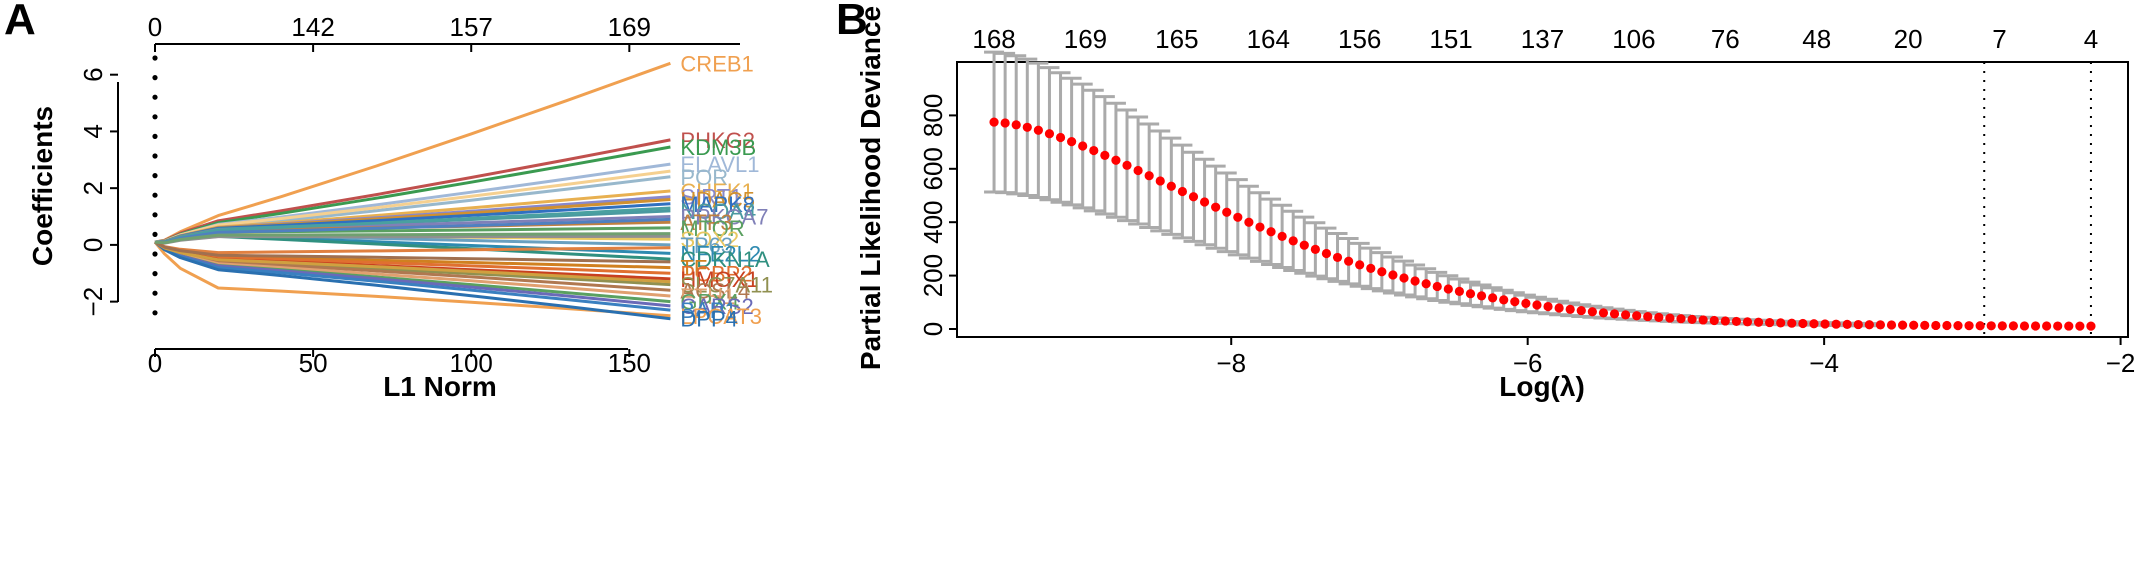 The width and height of the screenshot is (2151, 561). What do you see at coordinates (1085, 39) in the screenshot?
I see `panel-b-top-tick-label: 169` at bounding box center [1085, 39].